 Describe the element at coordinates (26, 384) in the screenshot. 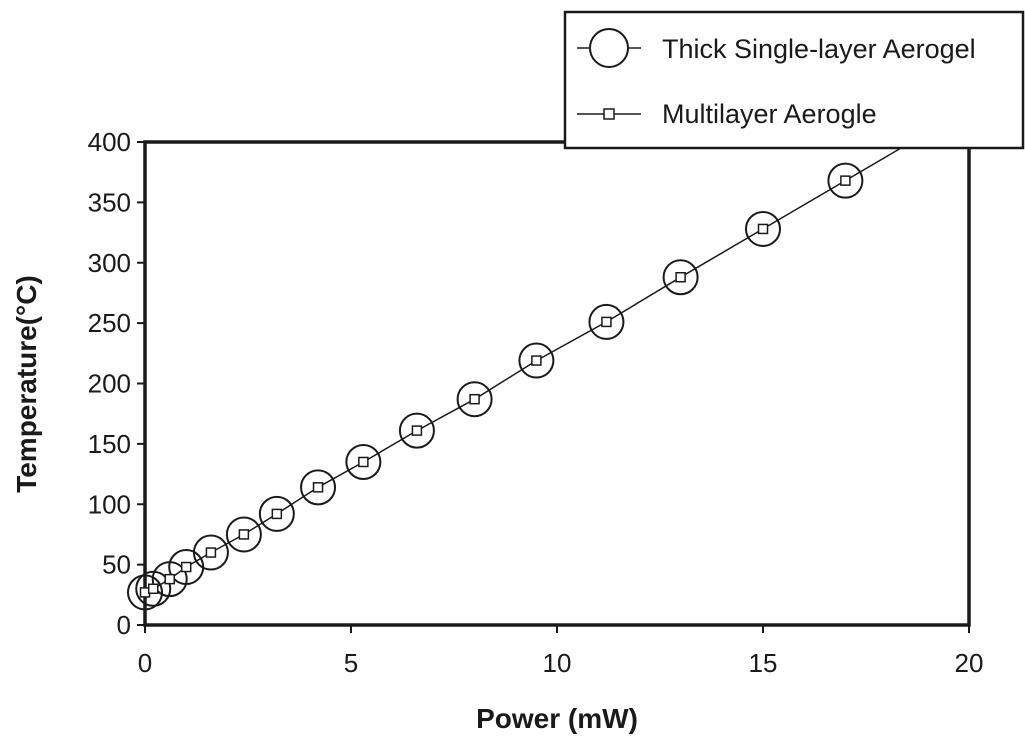

I see `y-axis-title: Temperature(°C)` at that location.